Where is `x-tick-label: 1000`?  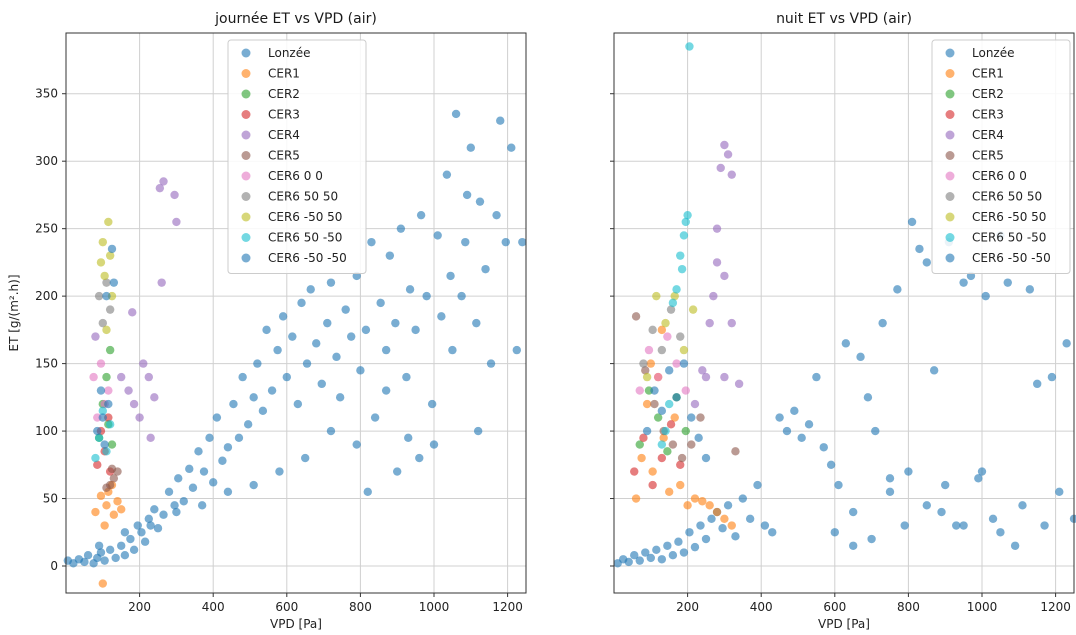 x-tick-label: 1000 is located at coordinates (982, 607).